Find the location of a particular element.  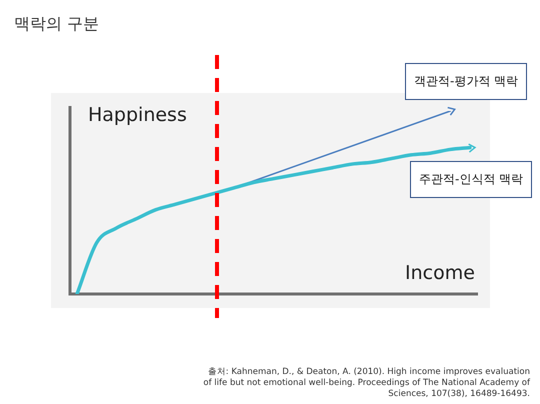

y-axis-title: Happiness is located at coordinates (137, 115).